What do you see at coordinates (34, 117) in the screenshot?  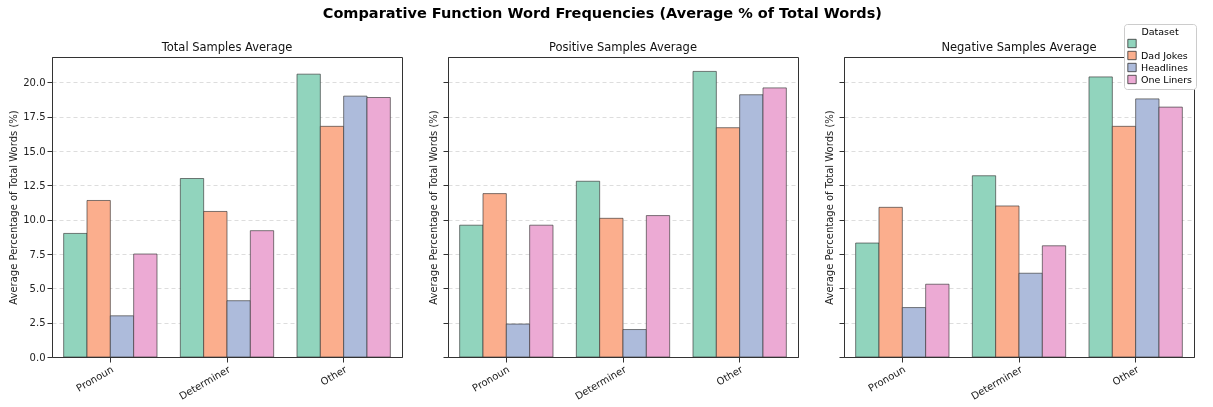 I see `y-tick-label: 17.5` at bounding box center [34, 117].